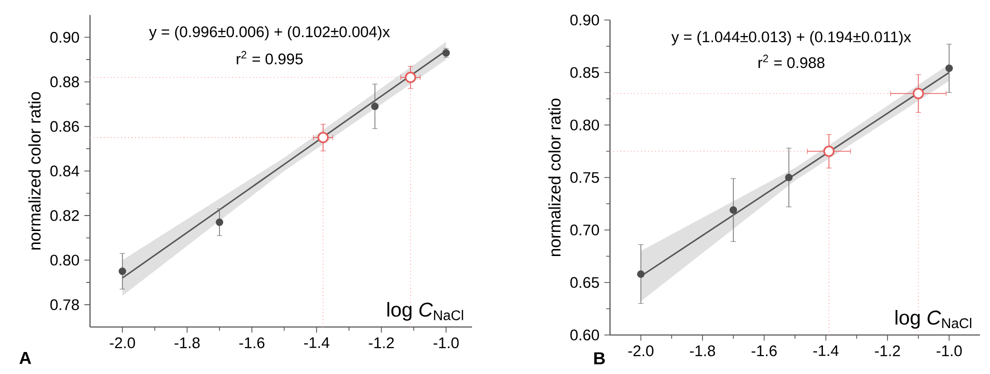 This screenshot has height=374, width=990. Describe the element at coordinates (64, 82) in the screenshot. I see `y-tick-label: 0.88` at that location.